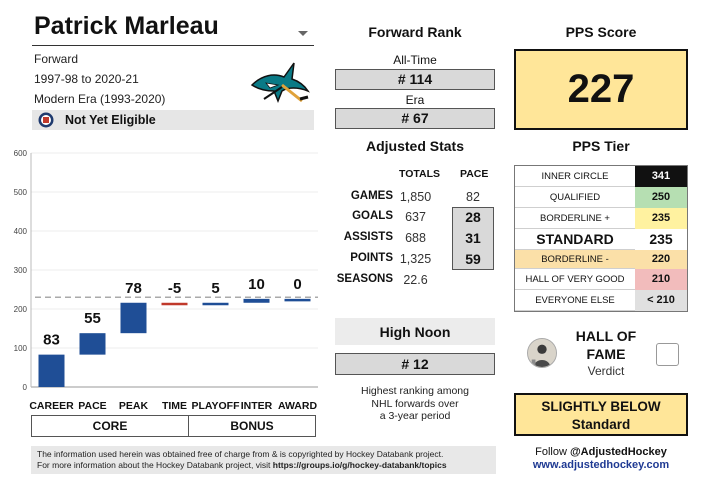 This screenshot has width=711, height=485. Describe the element at coordinates (110, 426) in the screenshot. I see `group-core: CORE` at that location.